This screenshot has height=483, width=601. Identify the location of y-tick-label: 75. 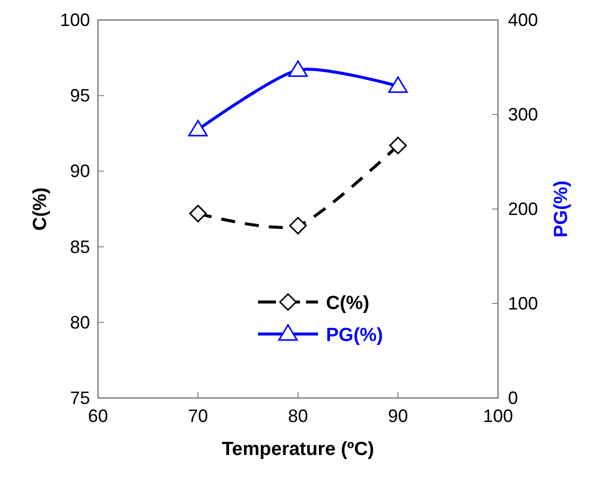
(80, 398).